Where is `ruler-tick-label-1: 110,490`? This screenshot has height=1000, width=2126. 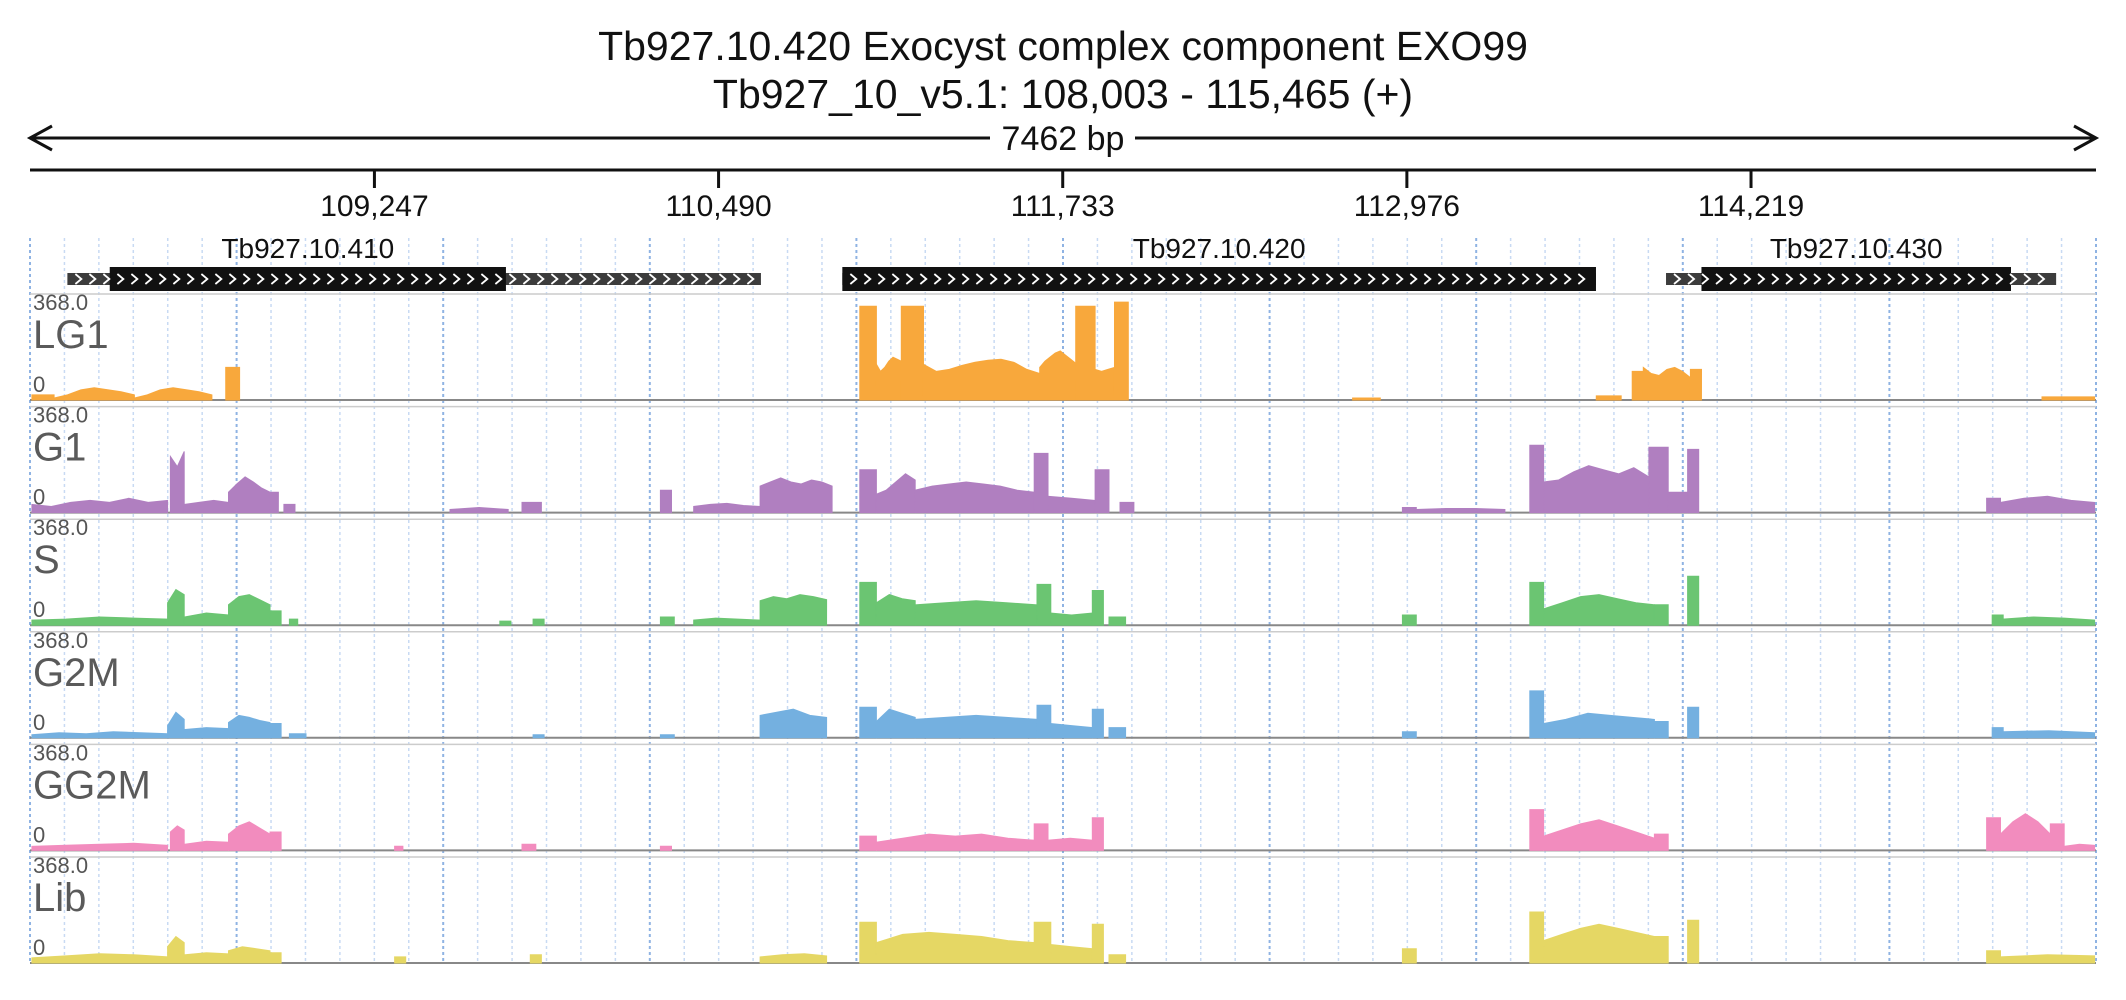
ruler-tick-label-1: 110,490 is located at coordinates (718, 206).